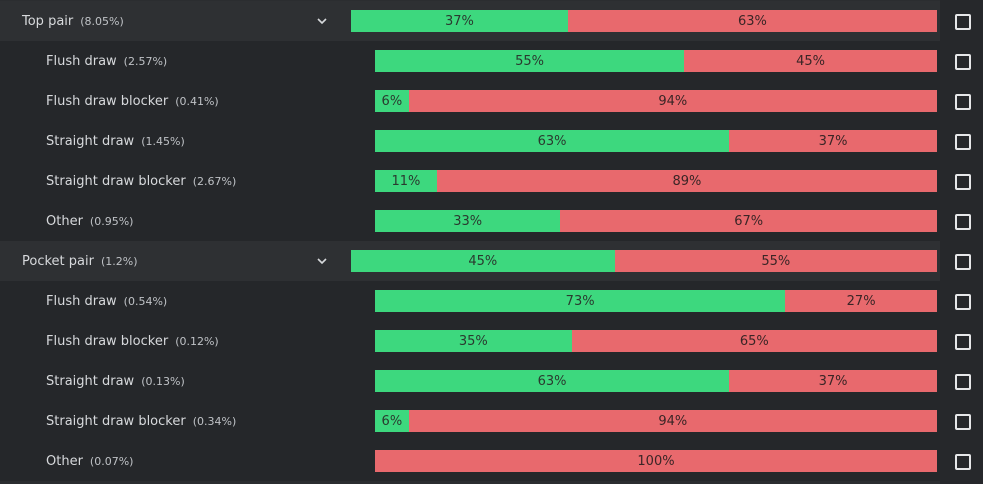 This screenshot has height=484, width=983. I want to click on subgroup-row: Flush draw blocker (0.12%) 35% 65%, so click(470, 341).